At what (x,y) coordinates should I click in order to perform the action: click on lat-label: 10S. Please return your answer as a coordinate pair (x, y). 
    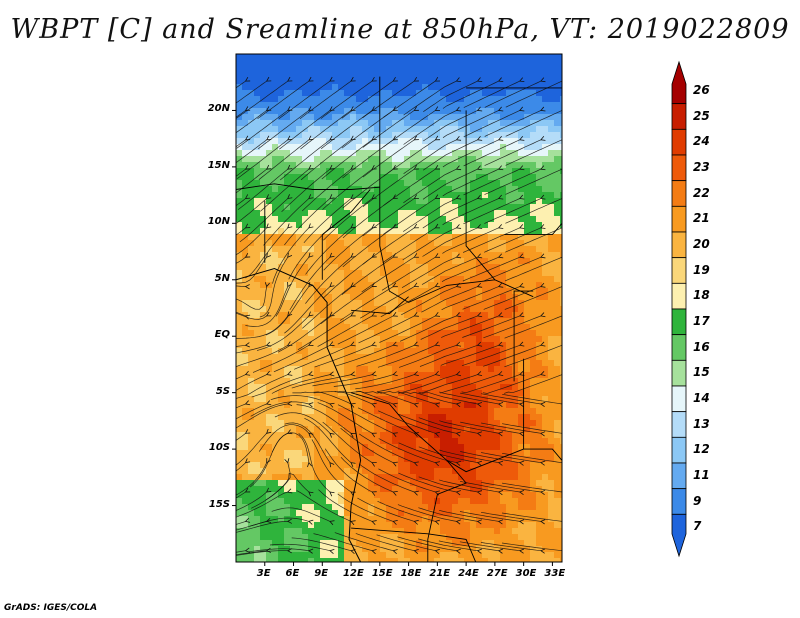
    Looking at the image, I should click on (219, 448).